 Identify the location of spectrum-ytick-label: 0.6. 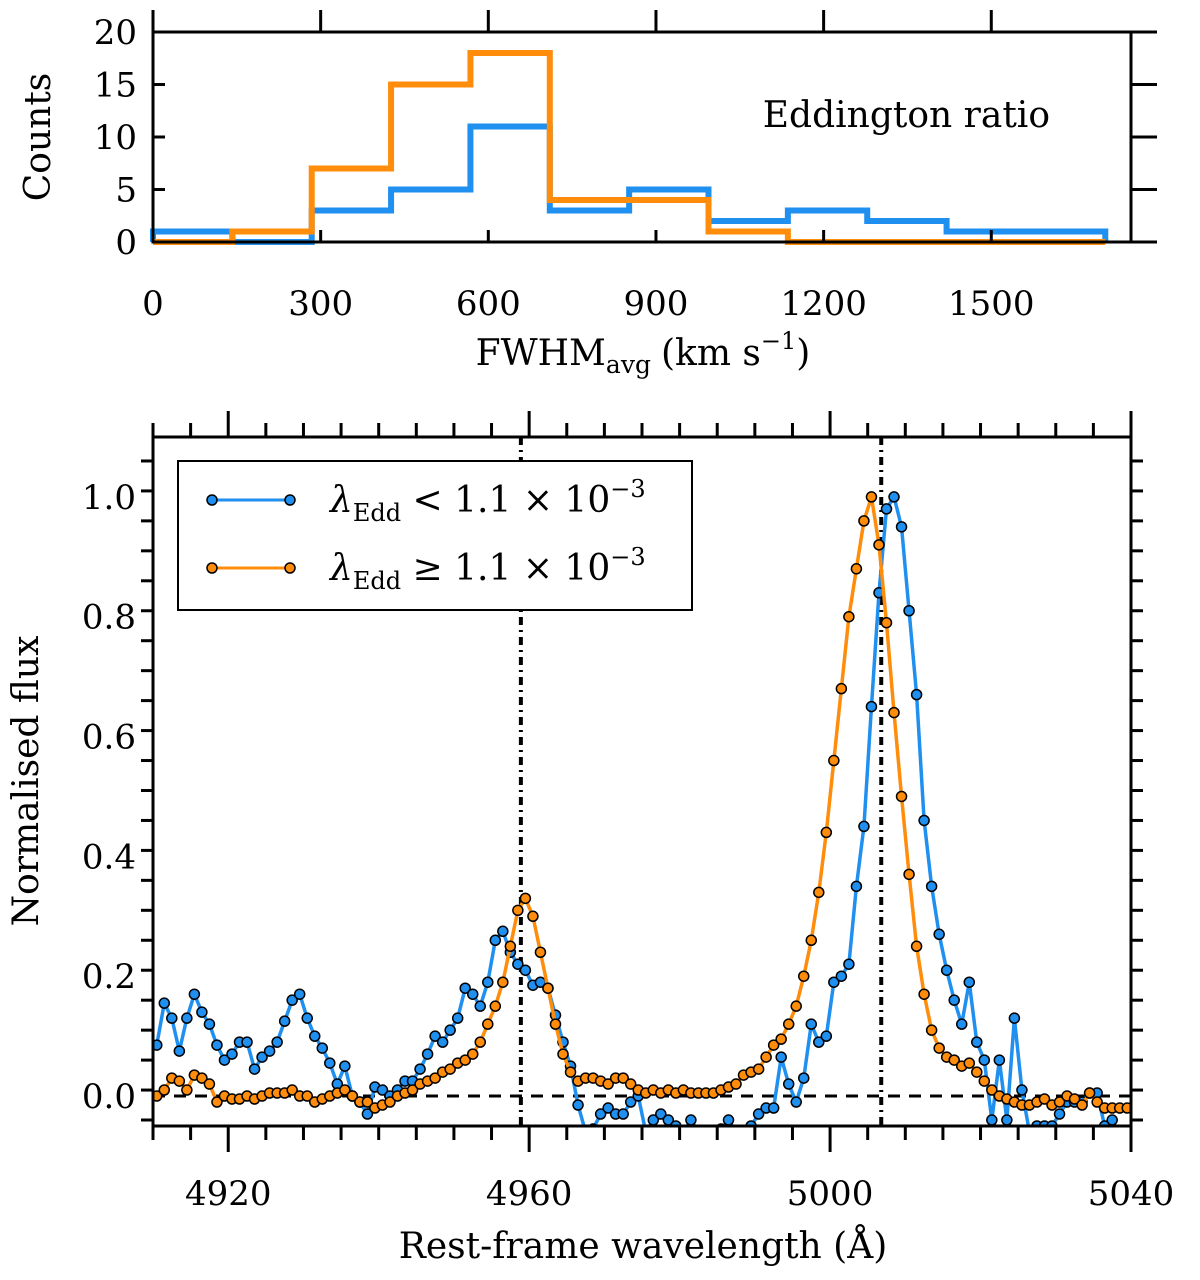
(109, 738).